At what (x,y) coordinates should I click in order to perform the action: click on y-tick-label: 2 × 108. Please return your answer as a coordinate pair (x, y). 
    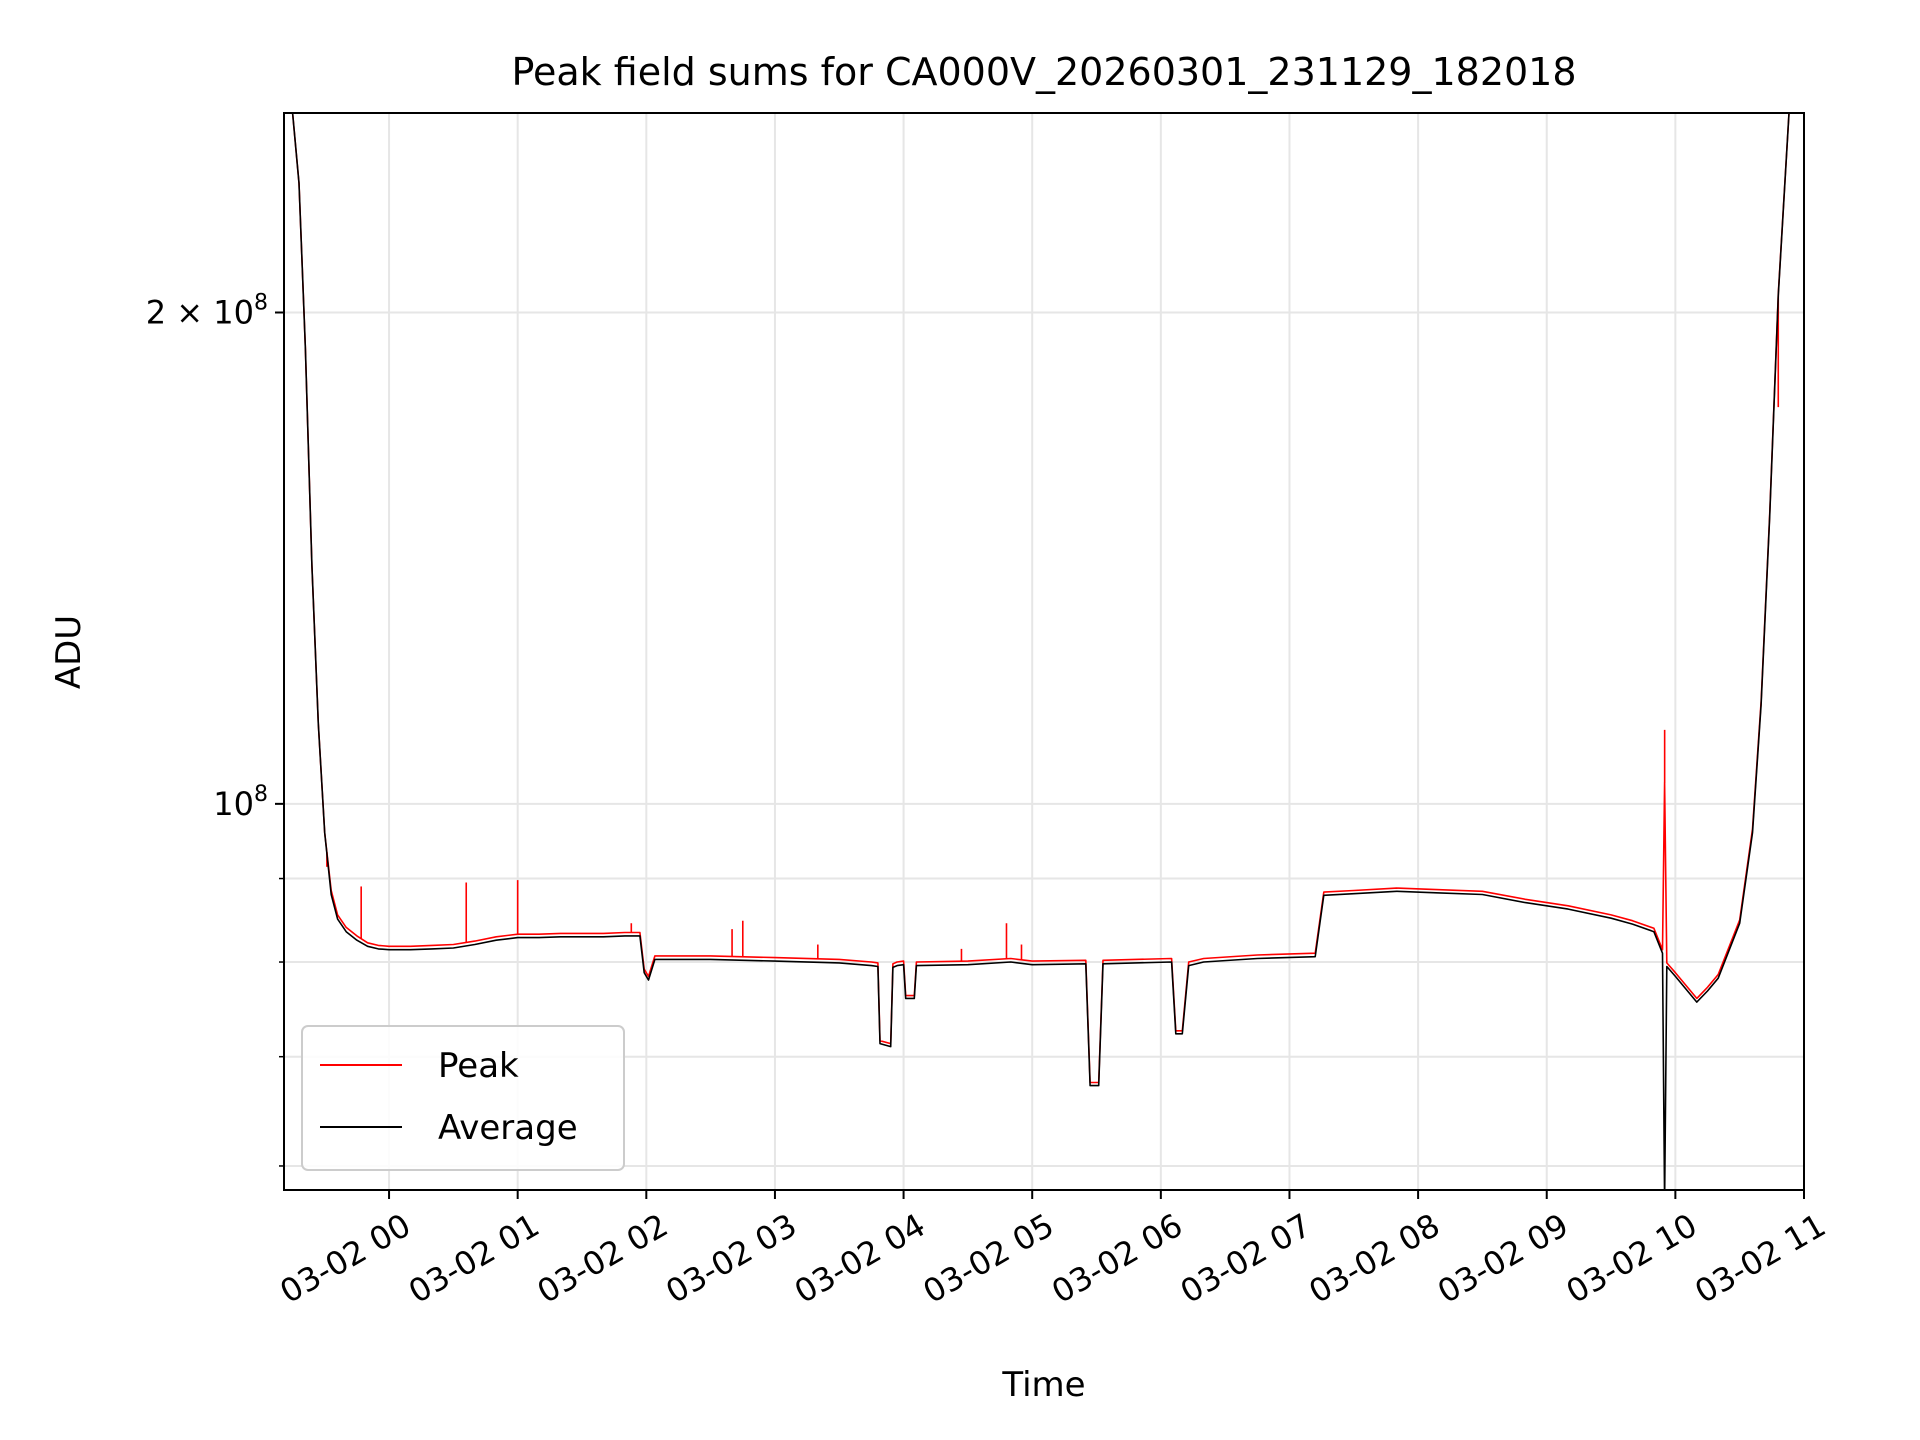
    Looking at the image, I should click on (207, 310).